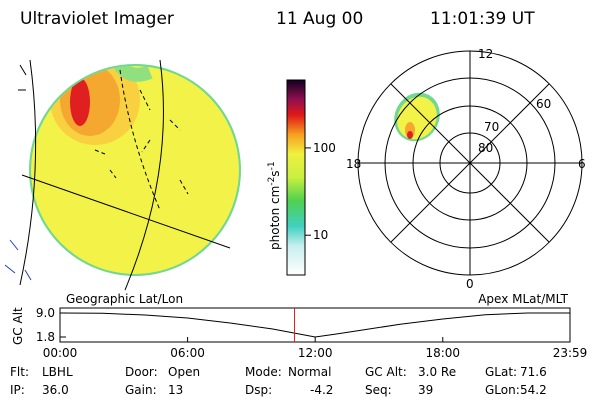 This screenshot has height=400, width=600. What do you see at coordinates (97, 19) in the screenshot?
I see `title: Ultraviolet Imager` at bounding box center [97, 19].